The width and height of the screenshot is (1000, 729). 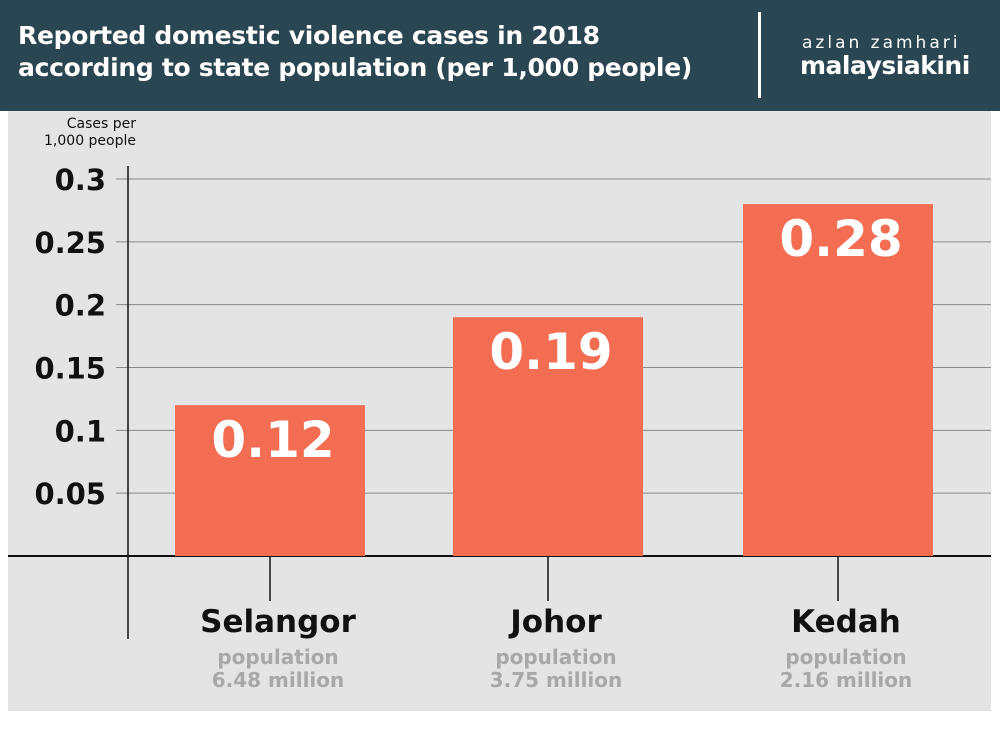 I want to click on y-tick-label: 0.25, so click(x=70, y=243).